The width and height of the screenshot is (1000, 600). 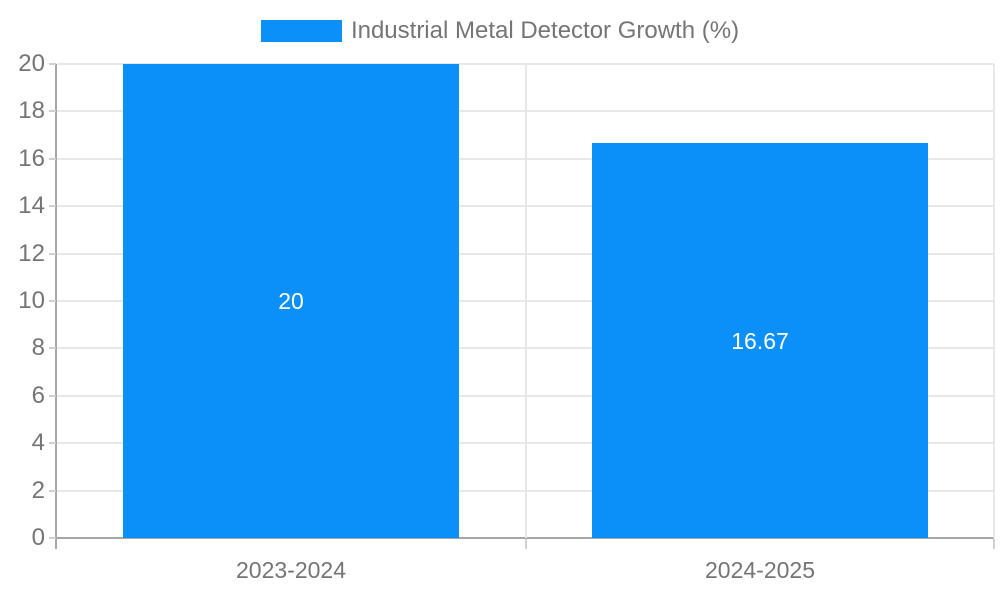 I want to click on legend-label: Industrial Metal Detector Growth (%), so click(x=545, y=30).